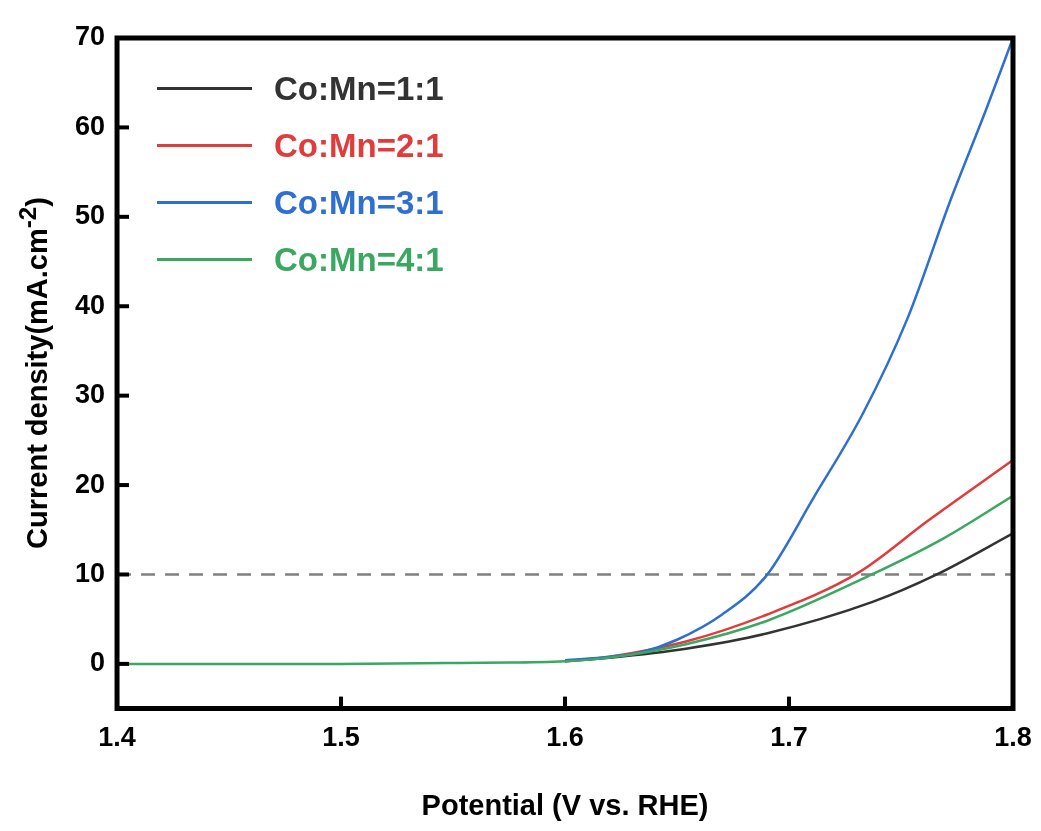 This screenshot has height=831, width=1041. Describe the element at coordinates (117, 737) in the screenshot. I see `x-tick-label: 1.4` at that location.